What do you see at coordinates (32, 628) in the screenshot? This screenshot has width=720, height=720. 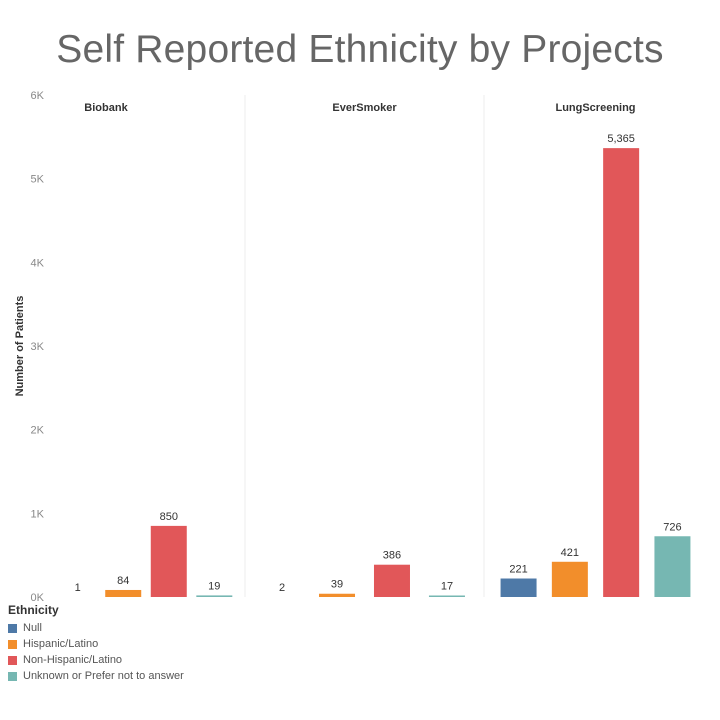 I see `legend-label: Null` at bounding box center [32, 628].